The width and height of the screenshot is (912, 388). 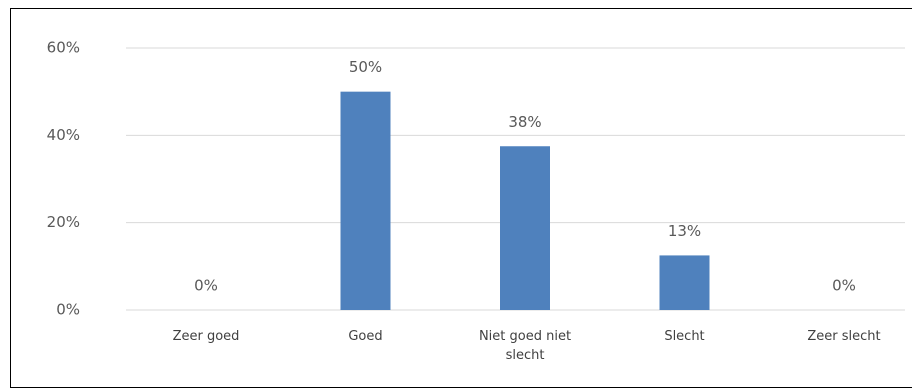 What do you see at coordinates (844, 336) in the screenshot?
I see `x-tick-label: Zeer slecht` at bounding box center [844, 336].